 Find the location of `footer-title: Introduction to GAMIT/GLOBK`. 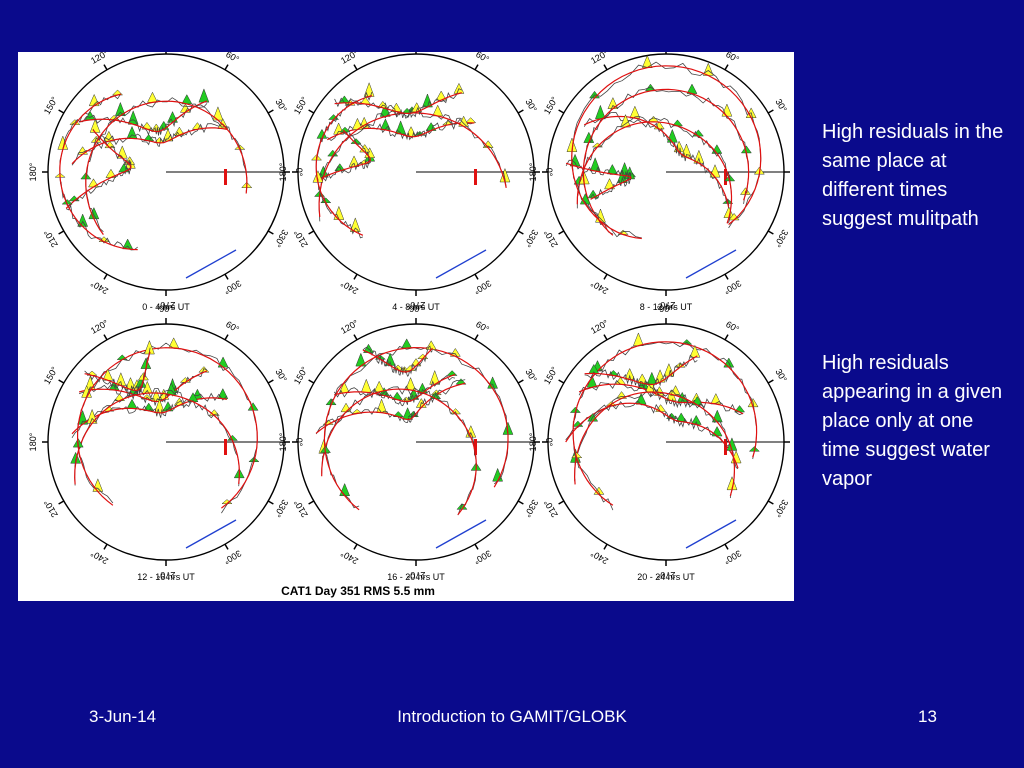

footer-title: Introduction to GAMIT/GLOBK is located at coordinates (512, 716).